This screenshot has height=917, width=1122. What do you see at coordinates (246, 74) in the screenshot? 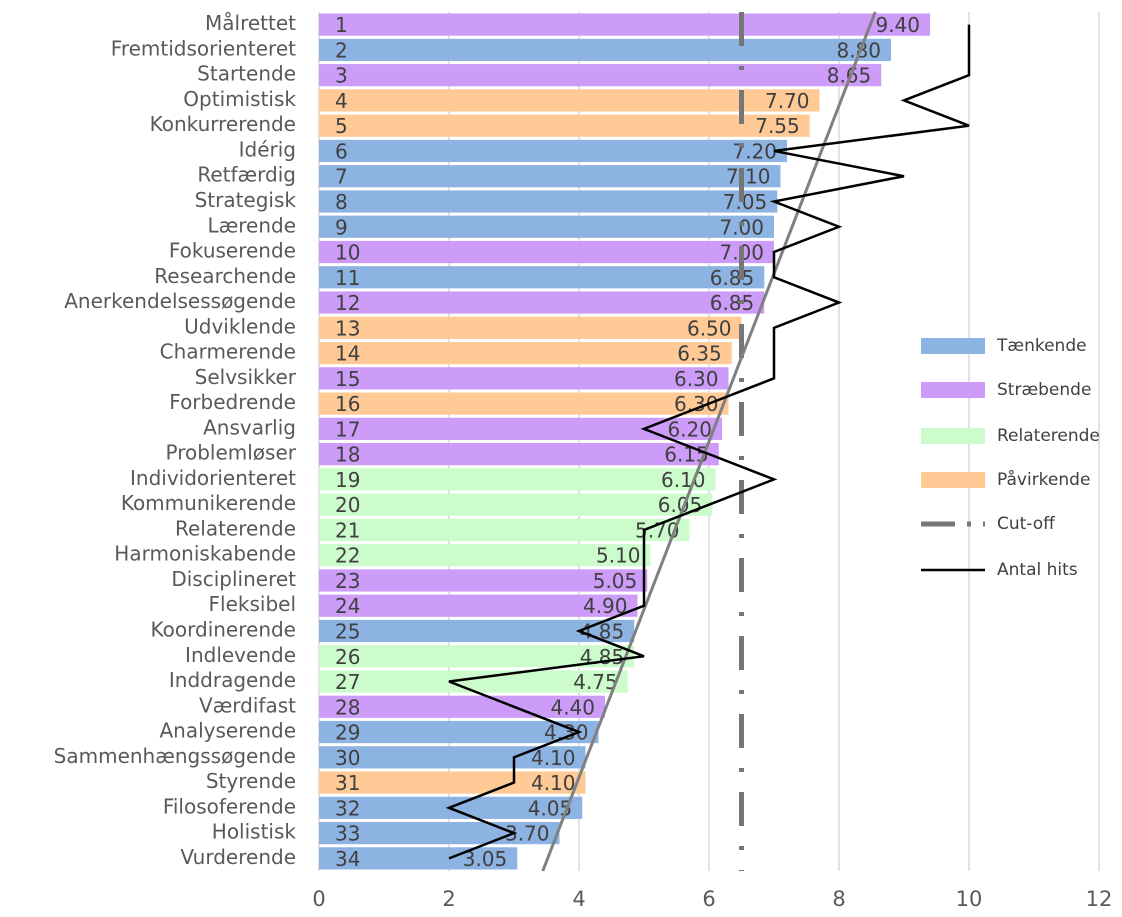
I see `y-tick-label: Startende` at bounding box center [246, 74].